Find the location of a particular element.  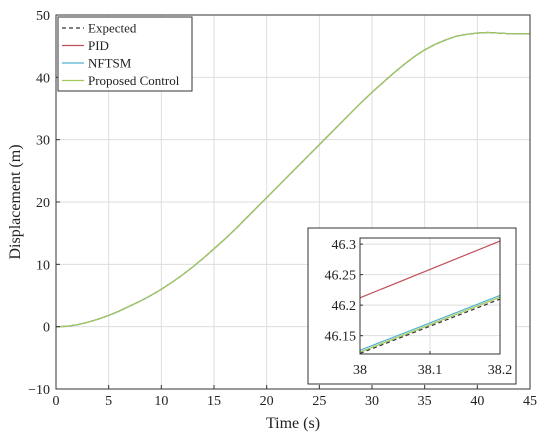

x-tick-label: 10 is located at coordinates (161, 401).